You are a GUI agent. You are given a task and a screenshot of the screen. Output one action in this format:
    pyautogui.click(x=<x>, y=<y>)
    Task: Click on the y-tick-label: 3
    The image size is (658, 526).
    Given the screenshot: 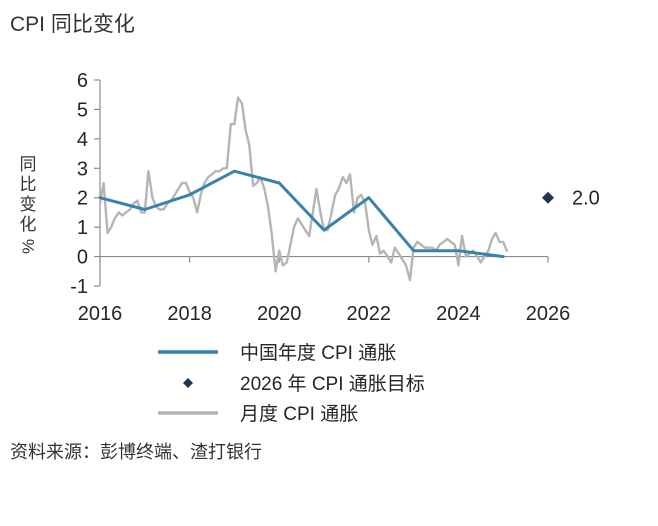 What is the action you would take?
    pyautogui.click(x=82, y=169)
    